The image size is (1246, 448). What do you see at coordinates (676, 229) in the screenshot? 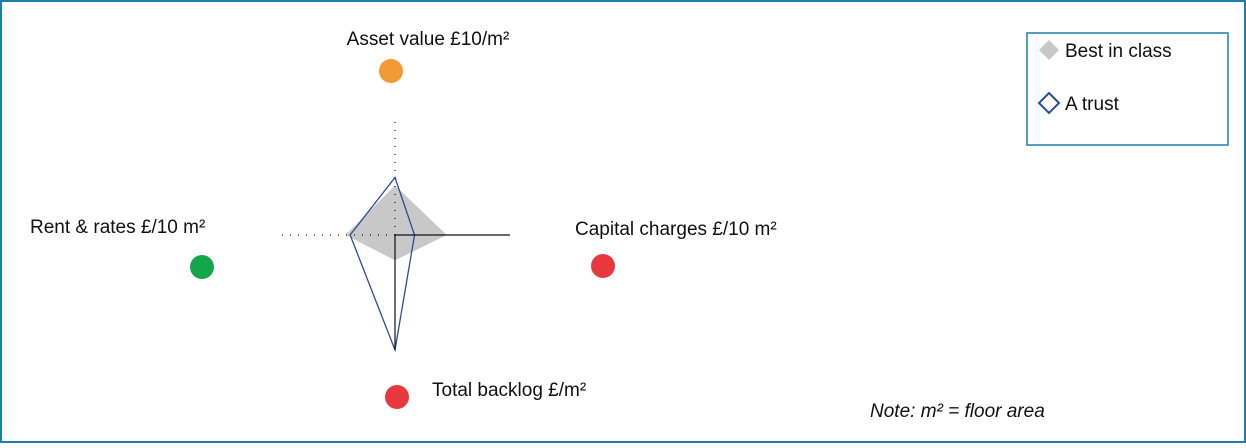
I see `axis-label: Capital charges £/10 m²` at bounding box center [676, 229].